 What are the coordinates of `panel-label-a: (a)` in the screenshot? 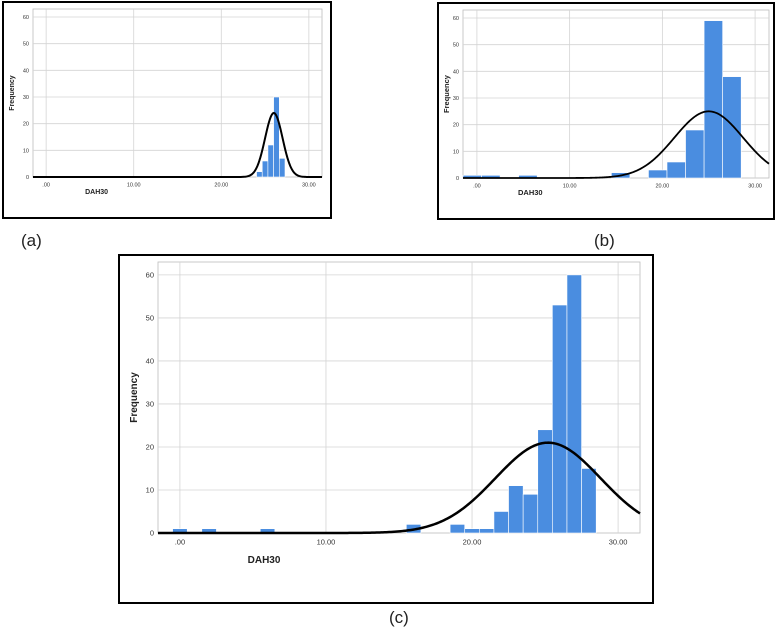 It's located at (31, 240).